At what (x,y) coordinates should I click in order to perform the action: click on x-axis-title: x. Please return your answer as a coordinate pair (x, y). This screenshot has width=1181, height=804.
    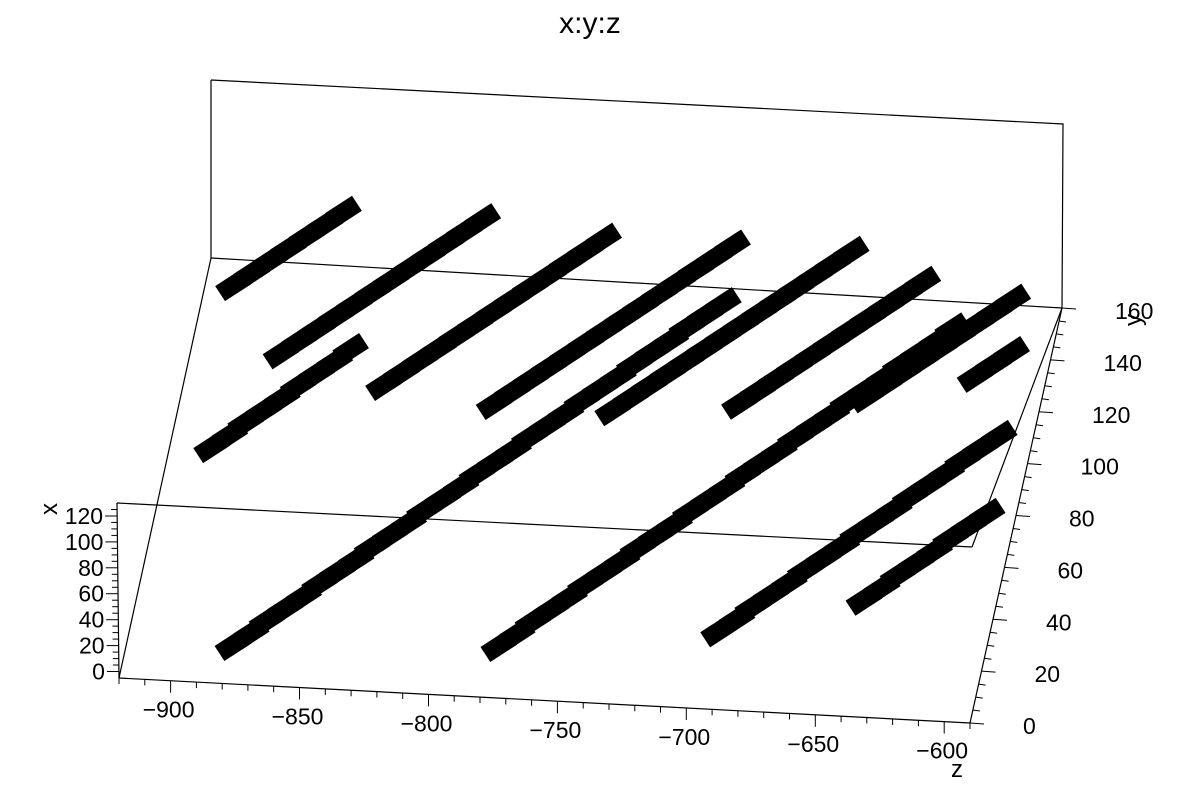
    Looking at the image, I should click on (49, 509).